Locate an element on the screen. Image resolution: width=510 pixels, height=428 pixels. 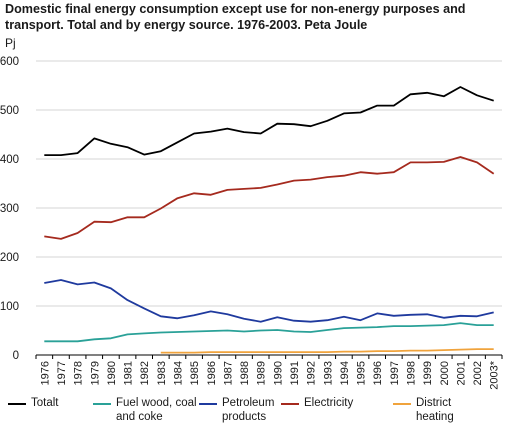
x-tick-label: 1997 is located at coordinates (395, 373).